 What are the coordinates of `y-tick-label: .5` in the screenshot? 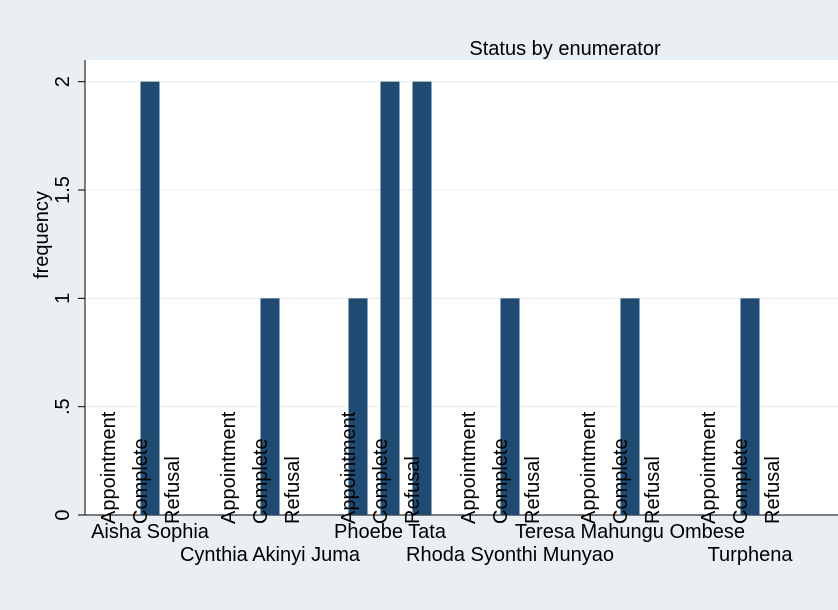 It's located at (63, 406).